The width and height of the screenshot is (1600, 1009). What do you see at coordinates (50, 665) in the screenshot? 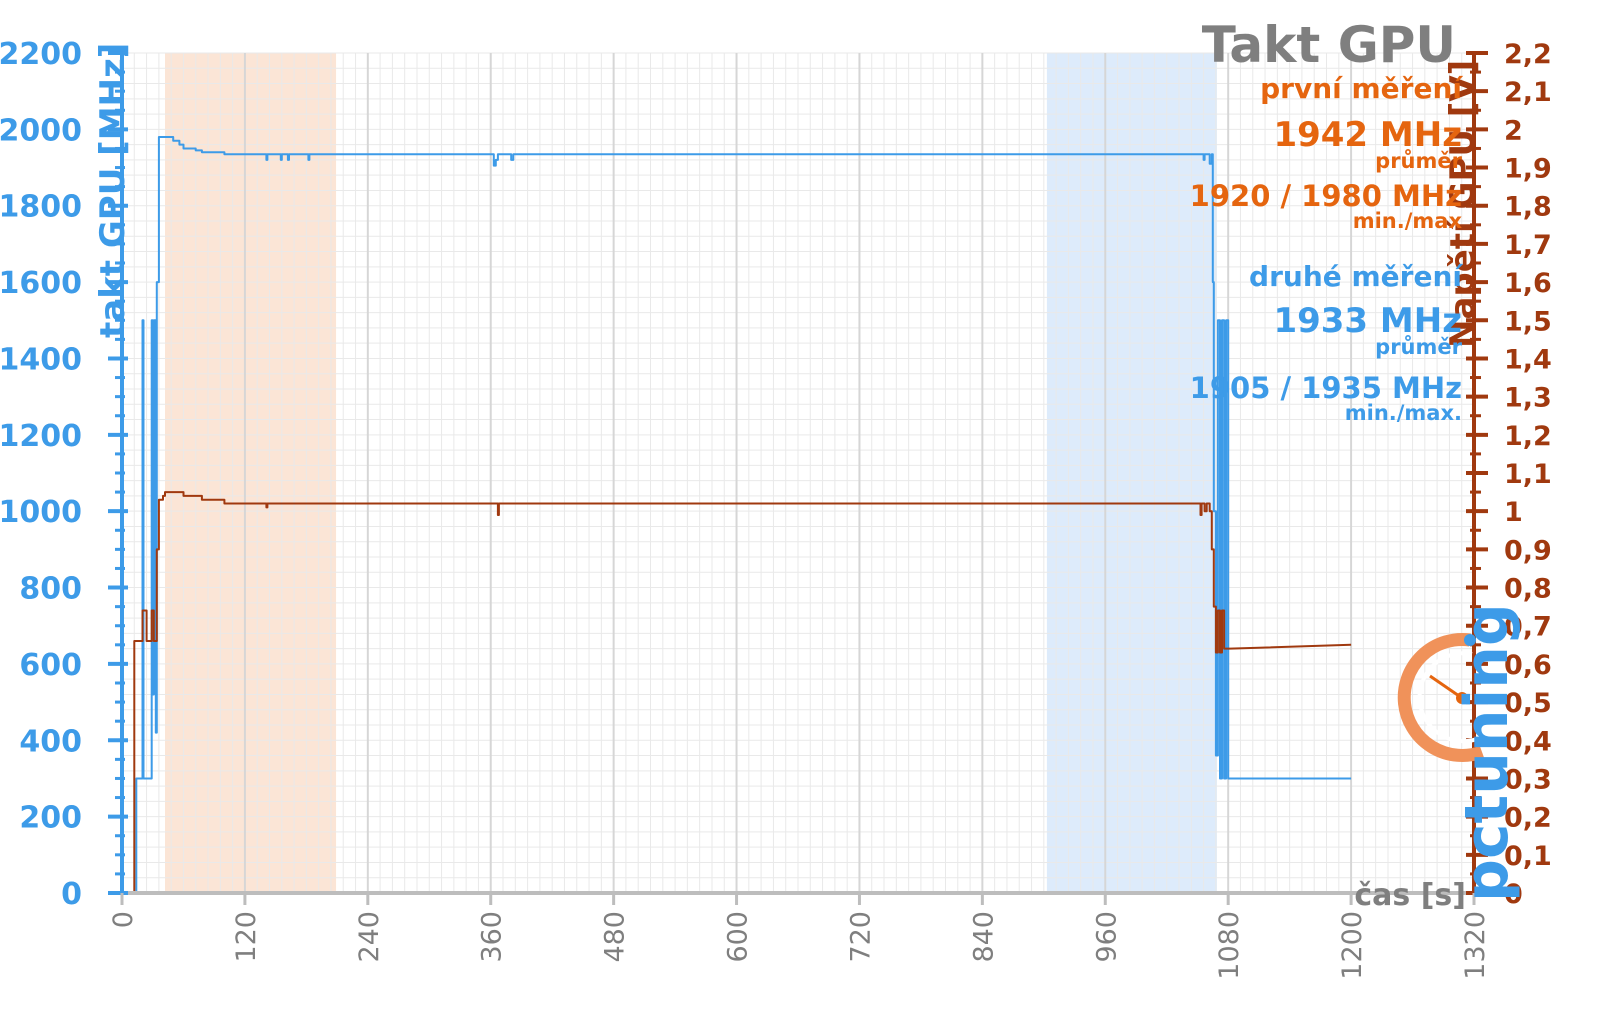
I see `y-left-tick-label: 600` at bounding box center [50, 665].